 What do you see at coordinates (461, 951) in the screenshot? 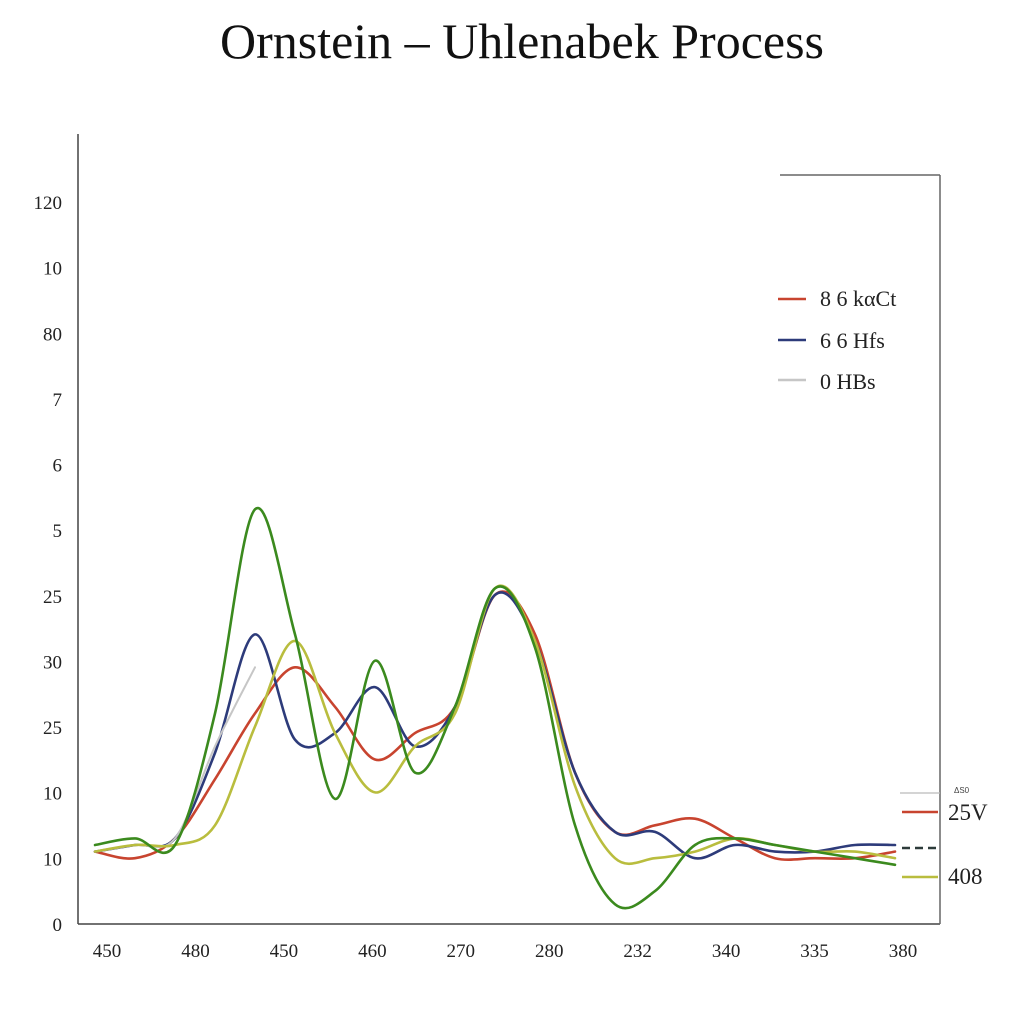
I see `x-tick-label: 270` at bounding box center [461, 951].